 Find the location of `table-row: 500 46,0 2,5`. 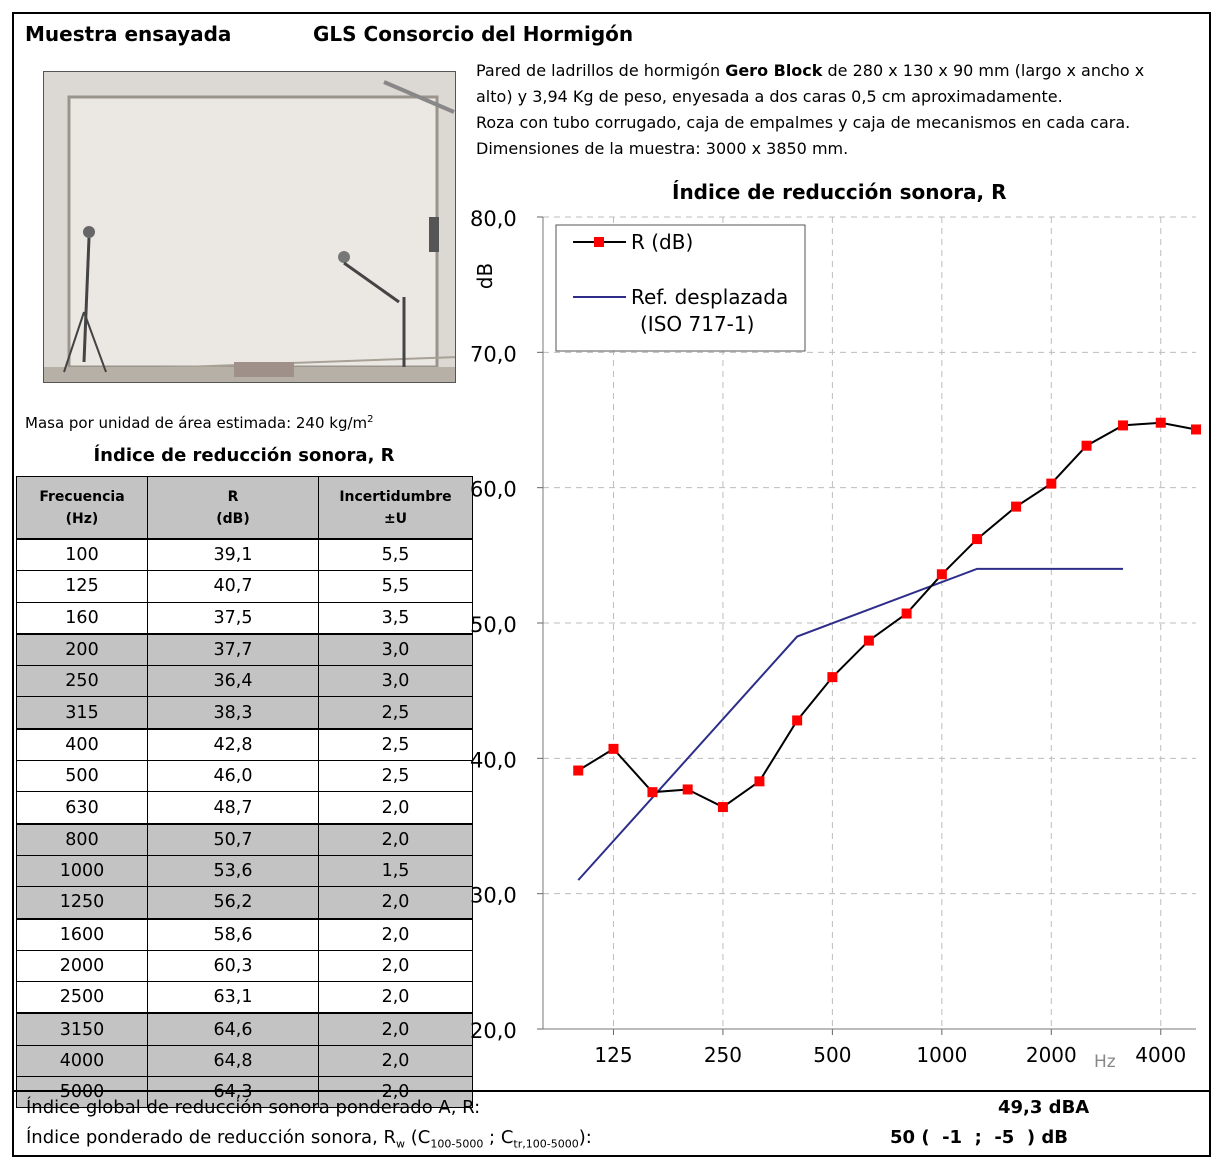

table-row: 500 46,0 2,5 is located at coordinates (244, 776).